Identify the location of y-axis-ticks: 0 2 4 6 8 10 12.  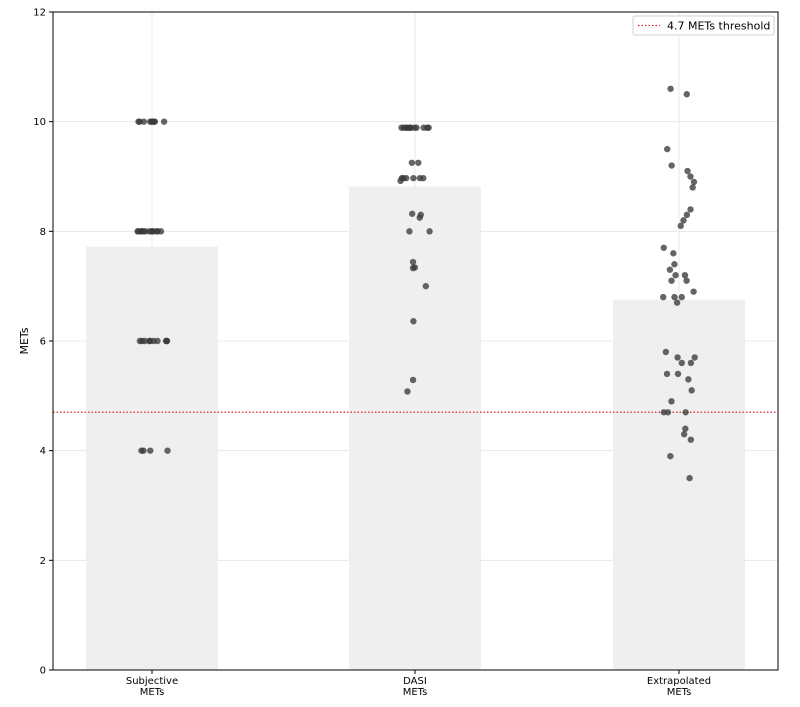
(43, 342).